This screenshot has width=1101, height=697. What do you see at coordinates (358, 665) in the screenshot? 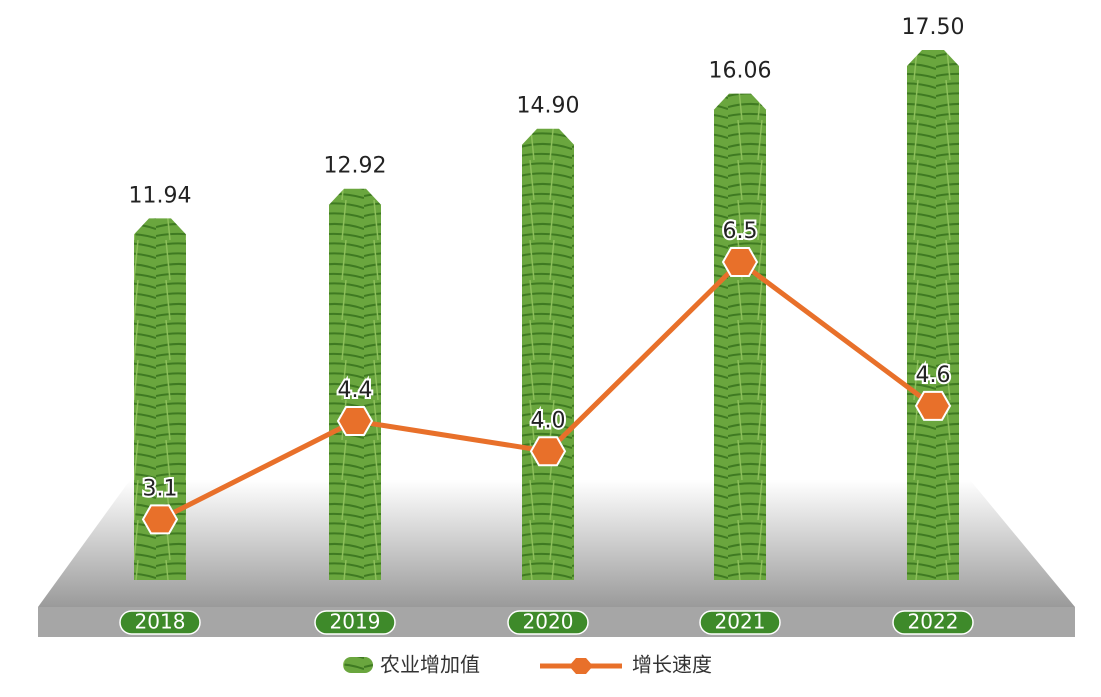
I see `legend-swatch` at bounding box center [358, 665].